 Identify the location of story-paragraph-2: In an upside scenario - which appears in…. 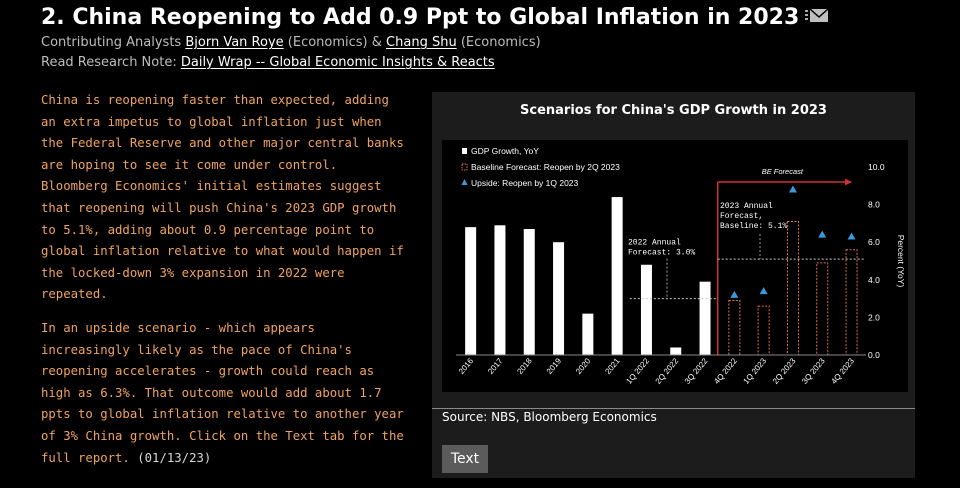
(225, 393).